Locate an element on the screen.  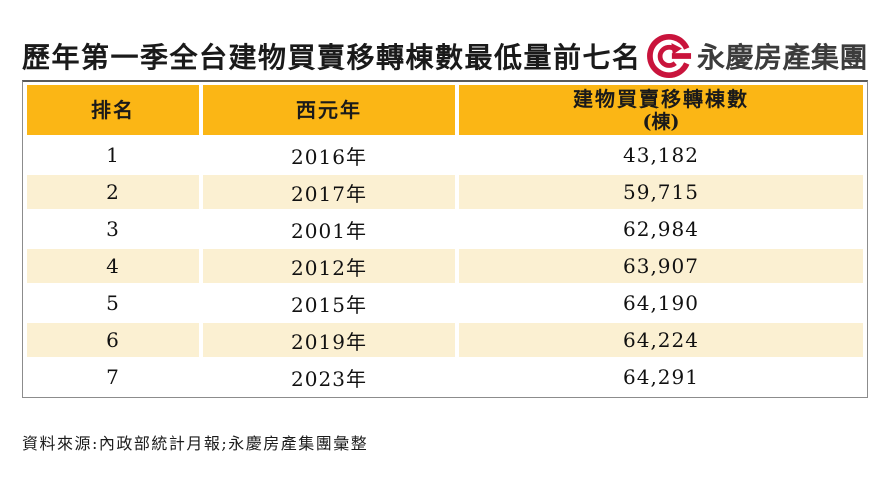
count-cell: 63,907 is located at coordinates (661, 266).